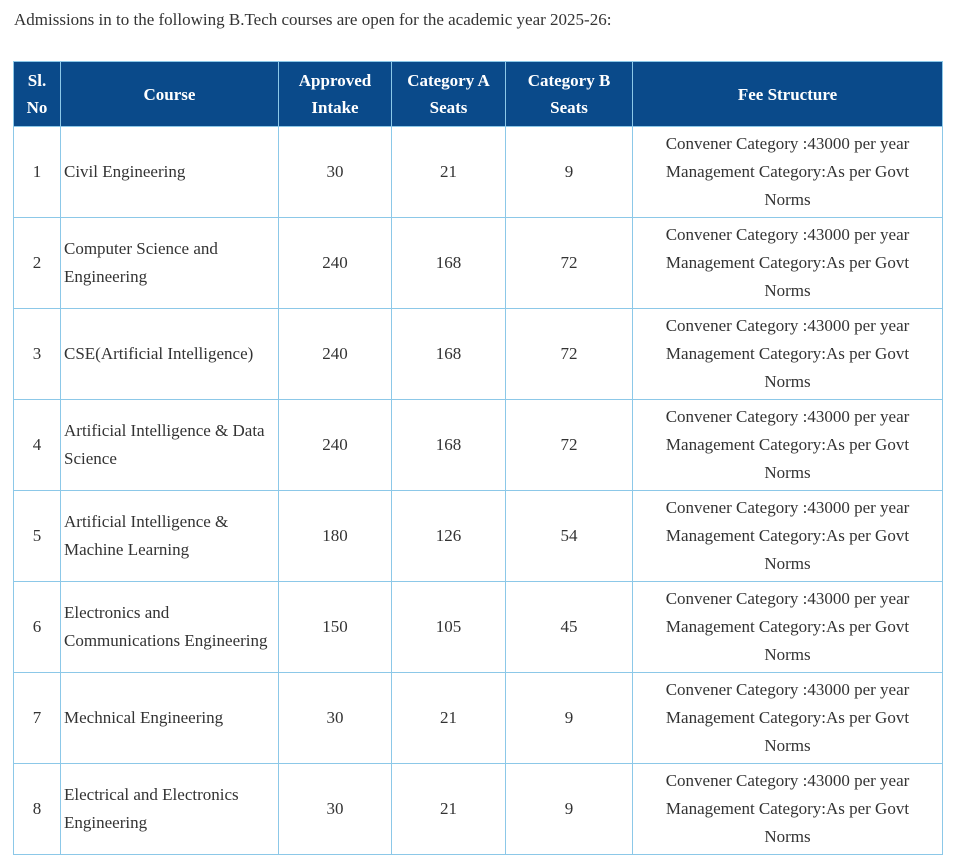 This screenshot has height=867, width=960. I want to click on row-course: Computer Science and Engineering, so click(169, 263).